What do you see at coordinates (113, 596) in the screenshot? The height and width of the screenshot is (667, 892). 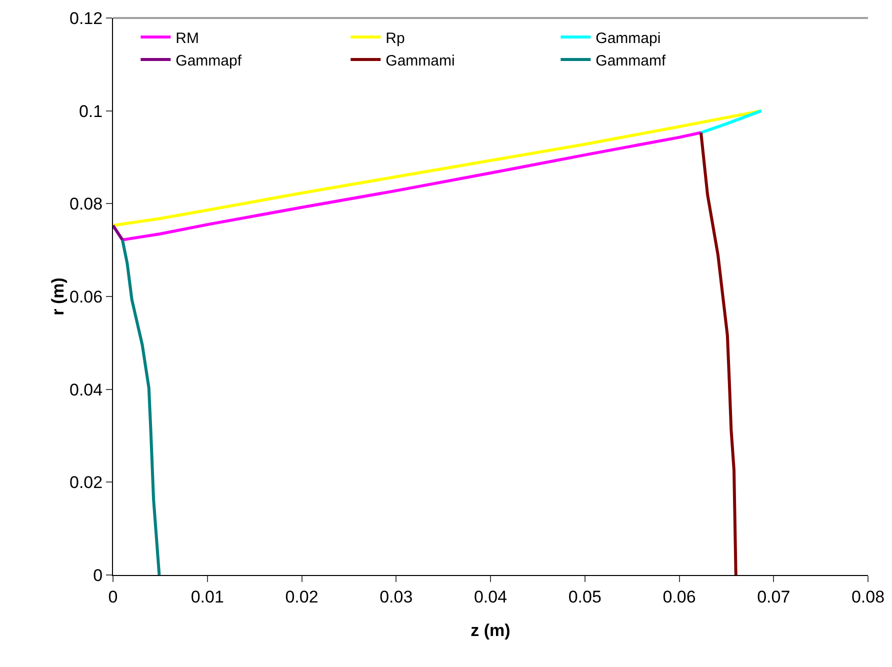 I see `x-tick-label: 0` at bounding box center [113, 596].